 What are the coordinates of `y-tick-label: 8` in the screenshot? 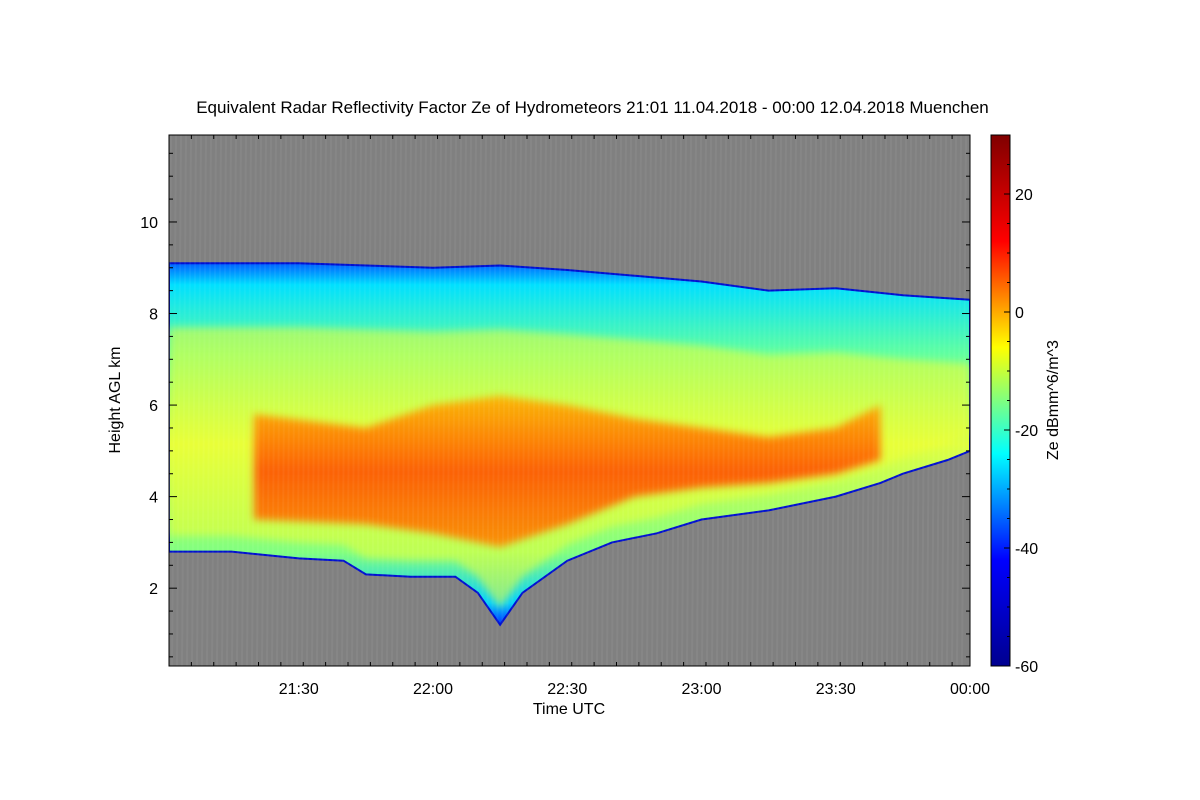 It's located at (153, 315).